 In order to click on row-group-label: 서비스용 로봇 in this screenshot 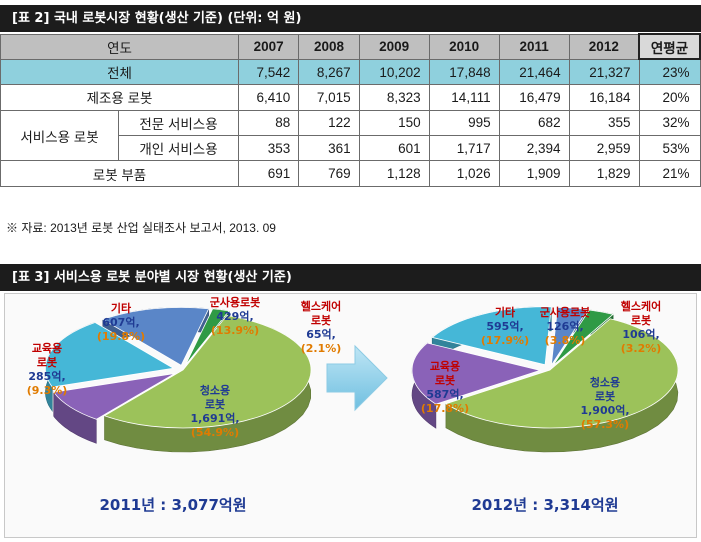, I will do `click(59, 135)`.